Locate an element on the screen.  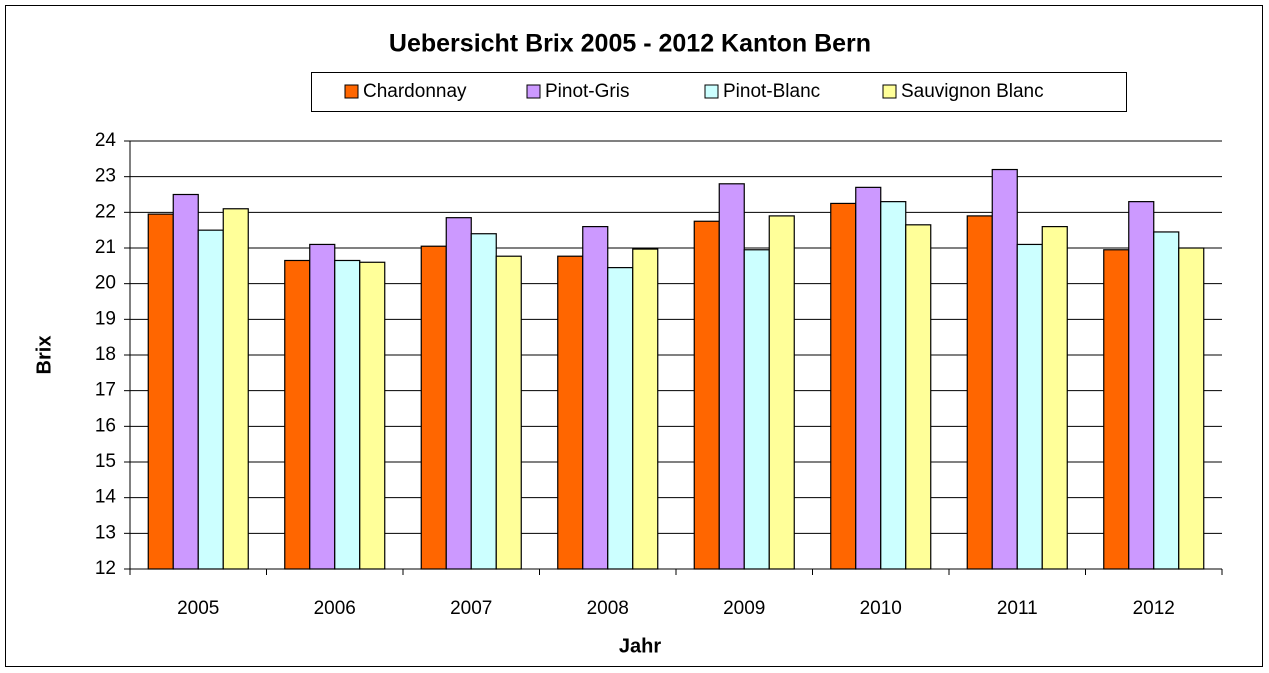
y-tick-label: 17 is located at coordinates (105, 390).